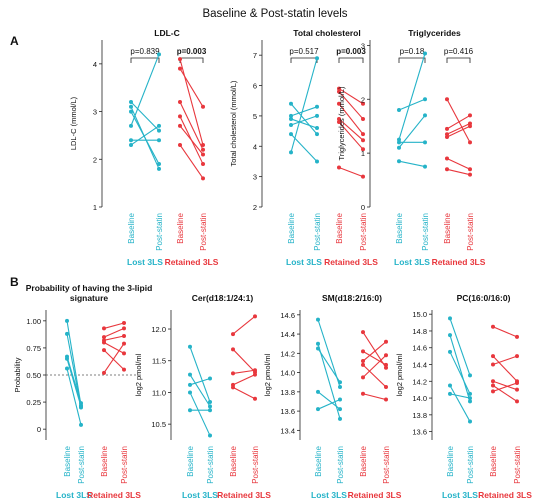 The height and width of the screenshot is (504, 550). Describe the element at coordinates (412, 51) in the screenshot. I see `pvalue-label: p=0.18` at that location.